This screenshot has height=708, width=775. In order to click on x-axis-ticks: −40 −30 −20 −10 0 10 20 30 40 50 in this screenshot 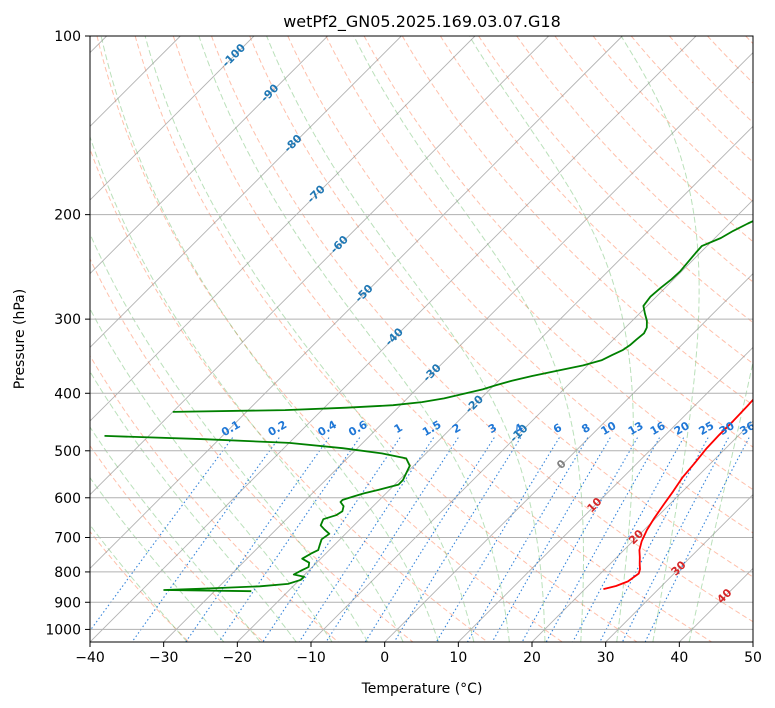, I will do `click(418, 654)`.